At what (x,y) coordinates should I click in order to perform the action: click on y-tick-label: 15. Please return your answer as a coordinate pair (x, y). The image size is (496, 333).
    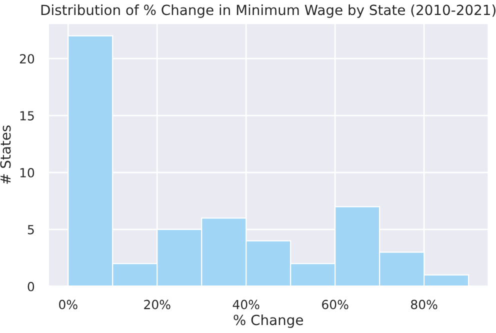
    Looking at the image, I should click on (27, 115).